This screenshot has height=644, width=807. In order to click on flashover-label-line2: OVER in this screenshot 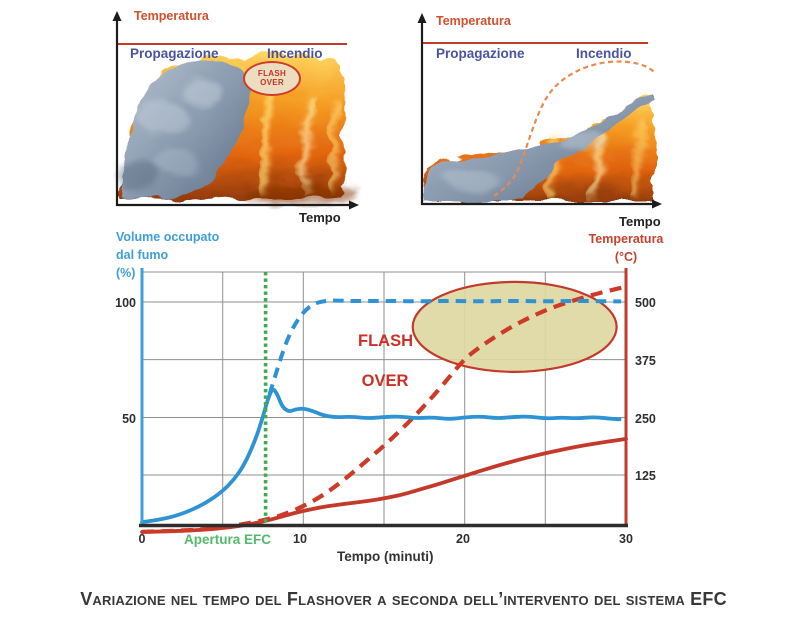, I will do `click(385, 381)`.